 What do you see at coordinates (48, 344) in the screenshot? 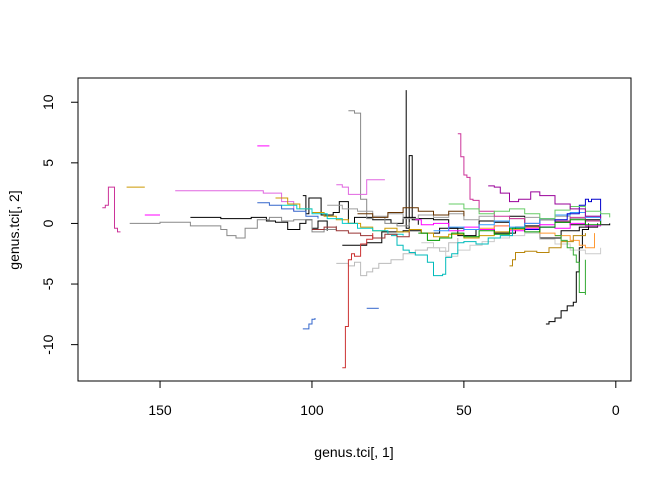
I see `y-tick-label: -10` at bounding box center [48, 344].